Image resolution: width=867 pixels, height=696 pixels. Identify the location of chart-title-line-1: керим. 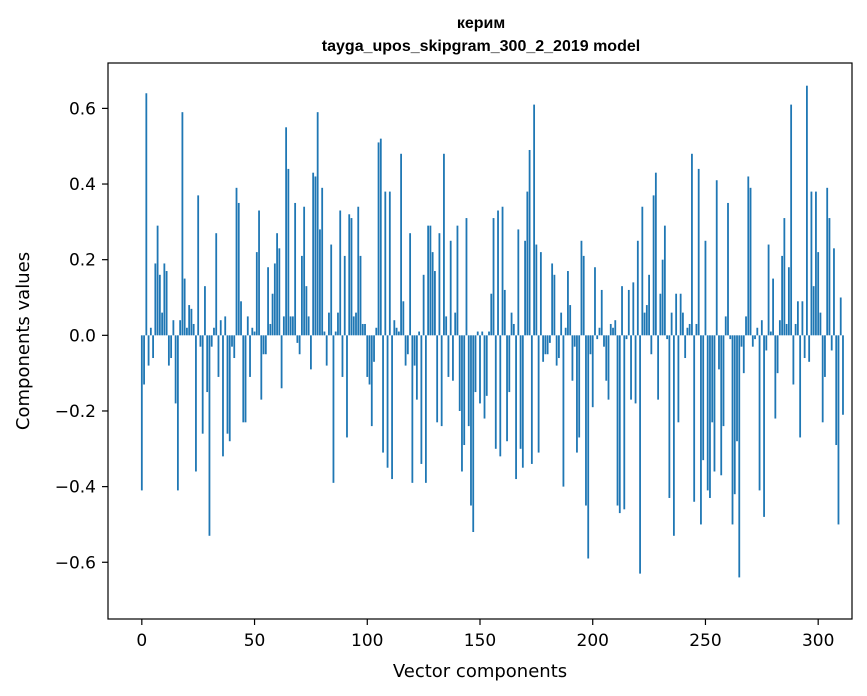
(481, 23).